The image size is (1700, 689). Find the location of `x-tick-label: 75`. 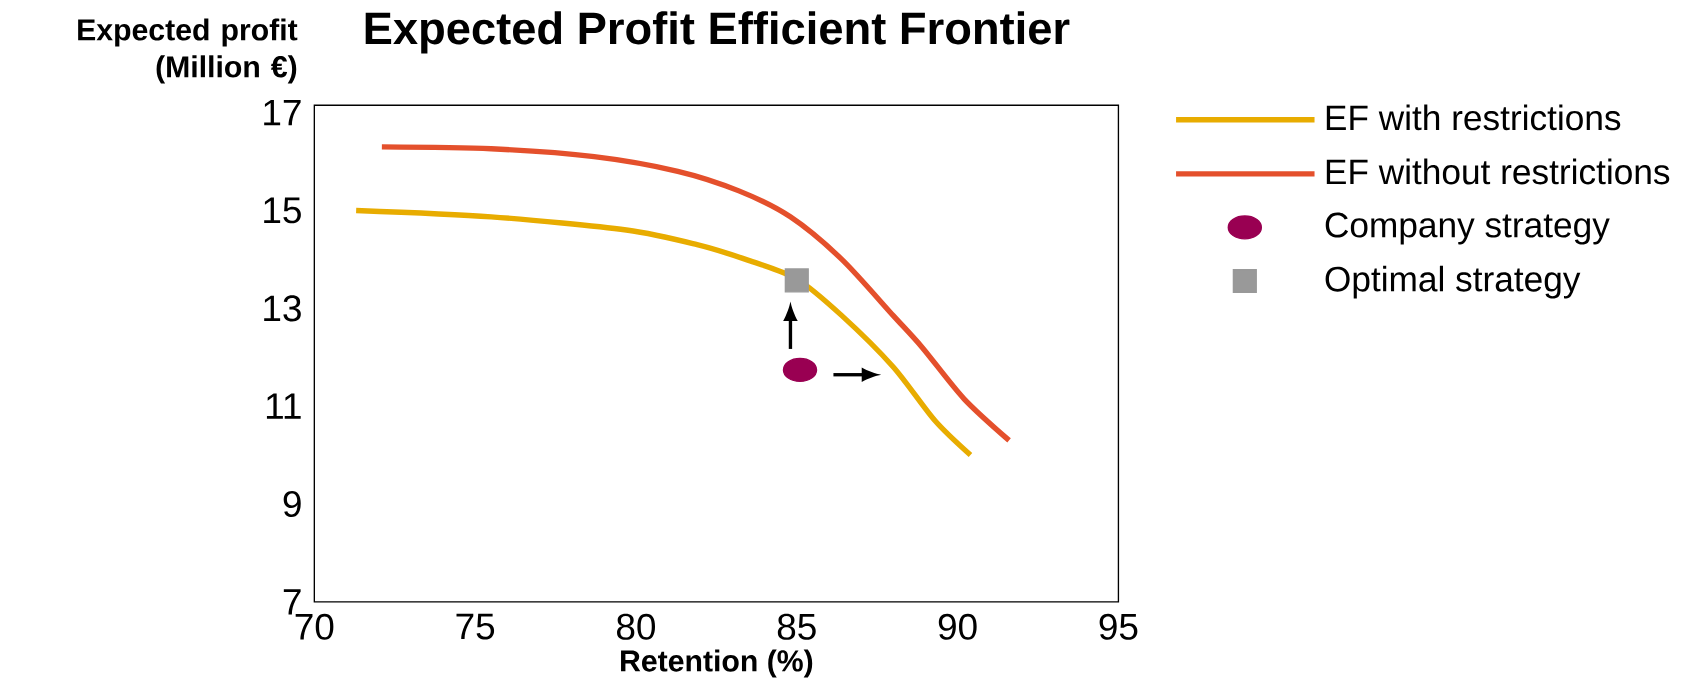

x-tick-label: 75 is located at coordinates (475, 626).